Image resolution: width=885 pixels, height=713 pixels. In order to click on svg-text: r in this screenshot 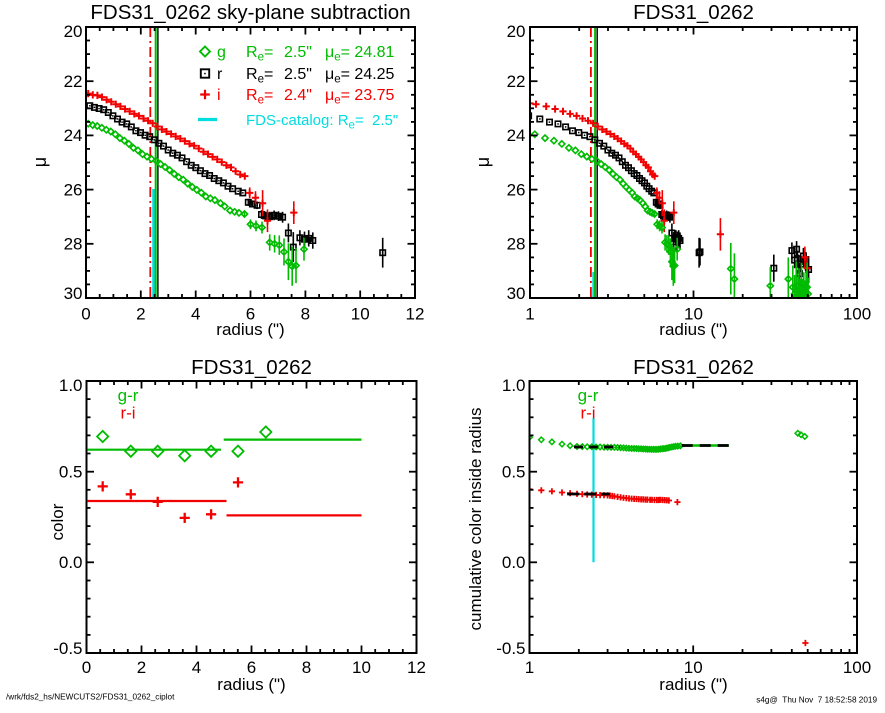, I will do `click(220, 74)`.